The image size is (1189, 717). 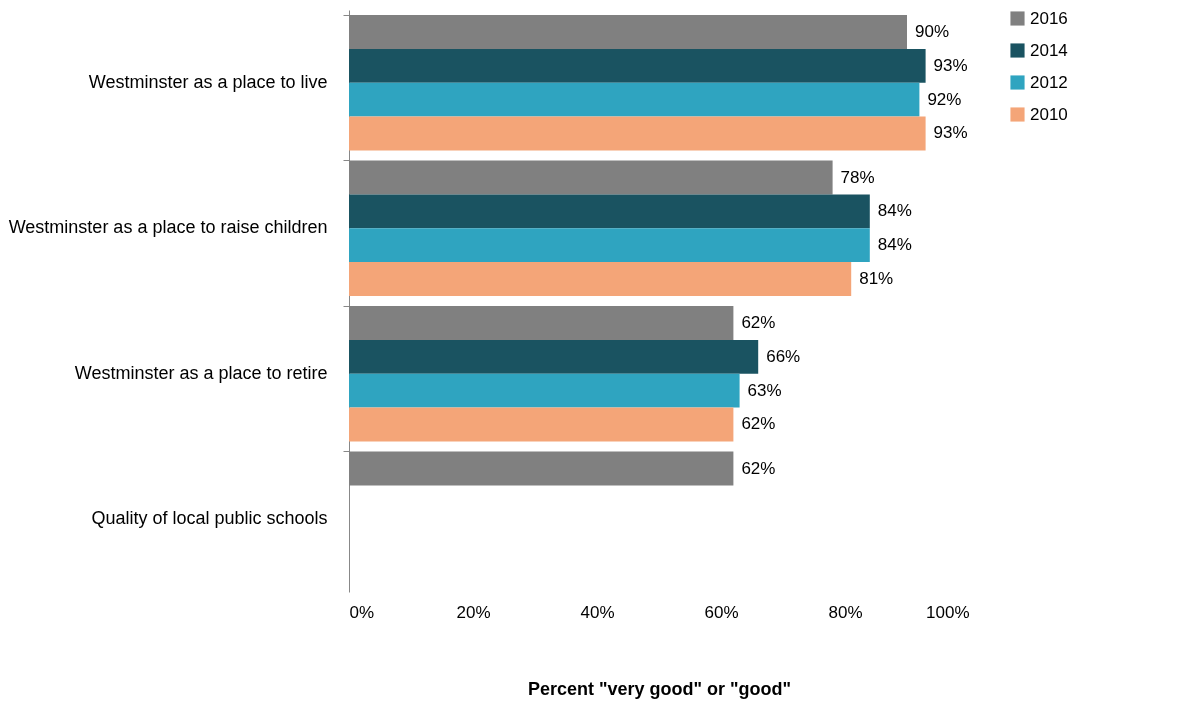 What do you see at coordinates (1049, 50) in the screenshot?
I see `legend-label: 2014` at bounding box center [1049, 50].